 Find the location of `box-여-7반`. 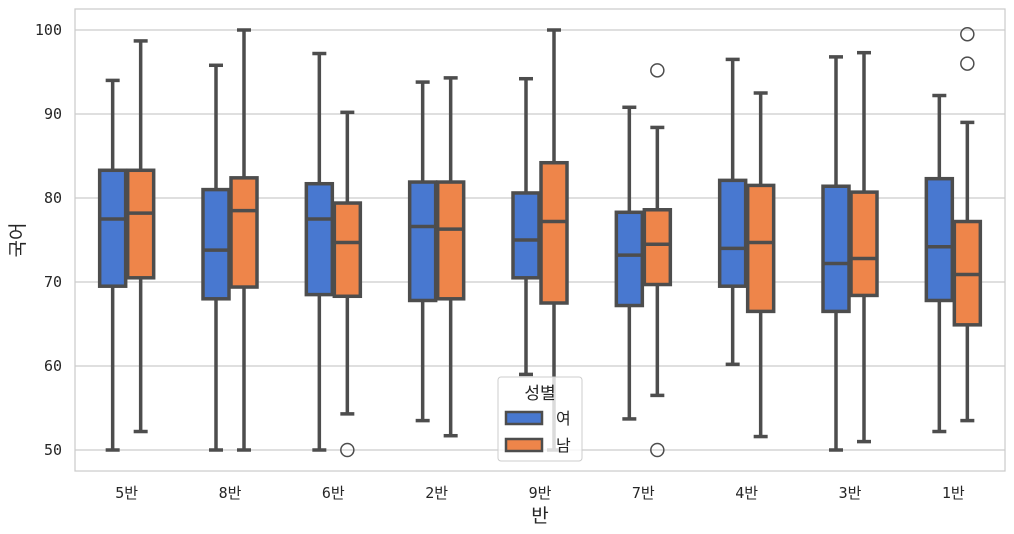

box-여-7반 is located at coordinates (629, 263).